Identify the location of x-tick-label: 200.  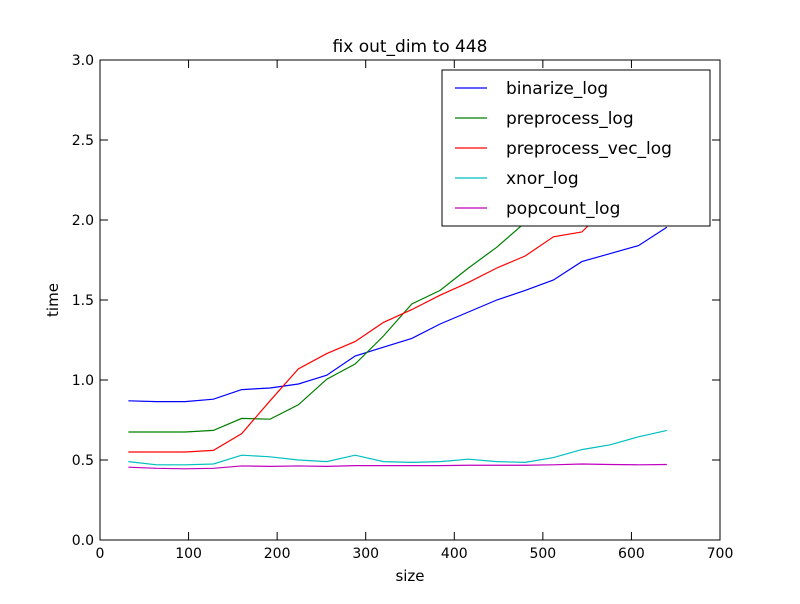
(277, 554).